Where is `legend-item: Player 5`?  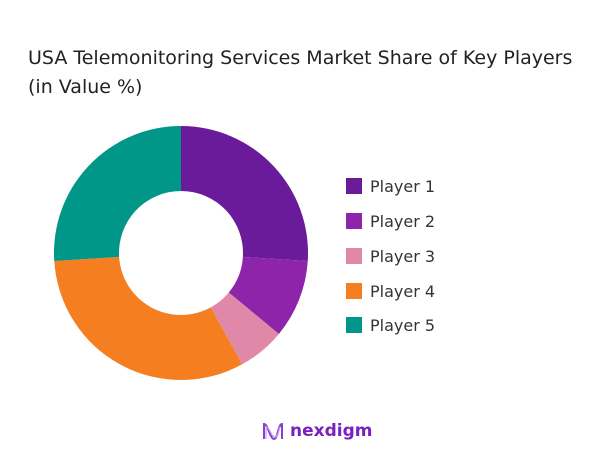
legend-item: Player 5 is located at coordinates (391, 325).